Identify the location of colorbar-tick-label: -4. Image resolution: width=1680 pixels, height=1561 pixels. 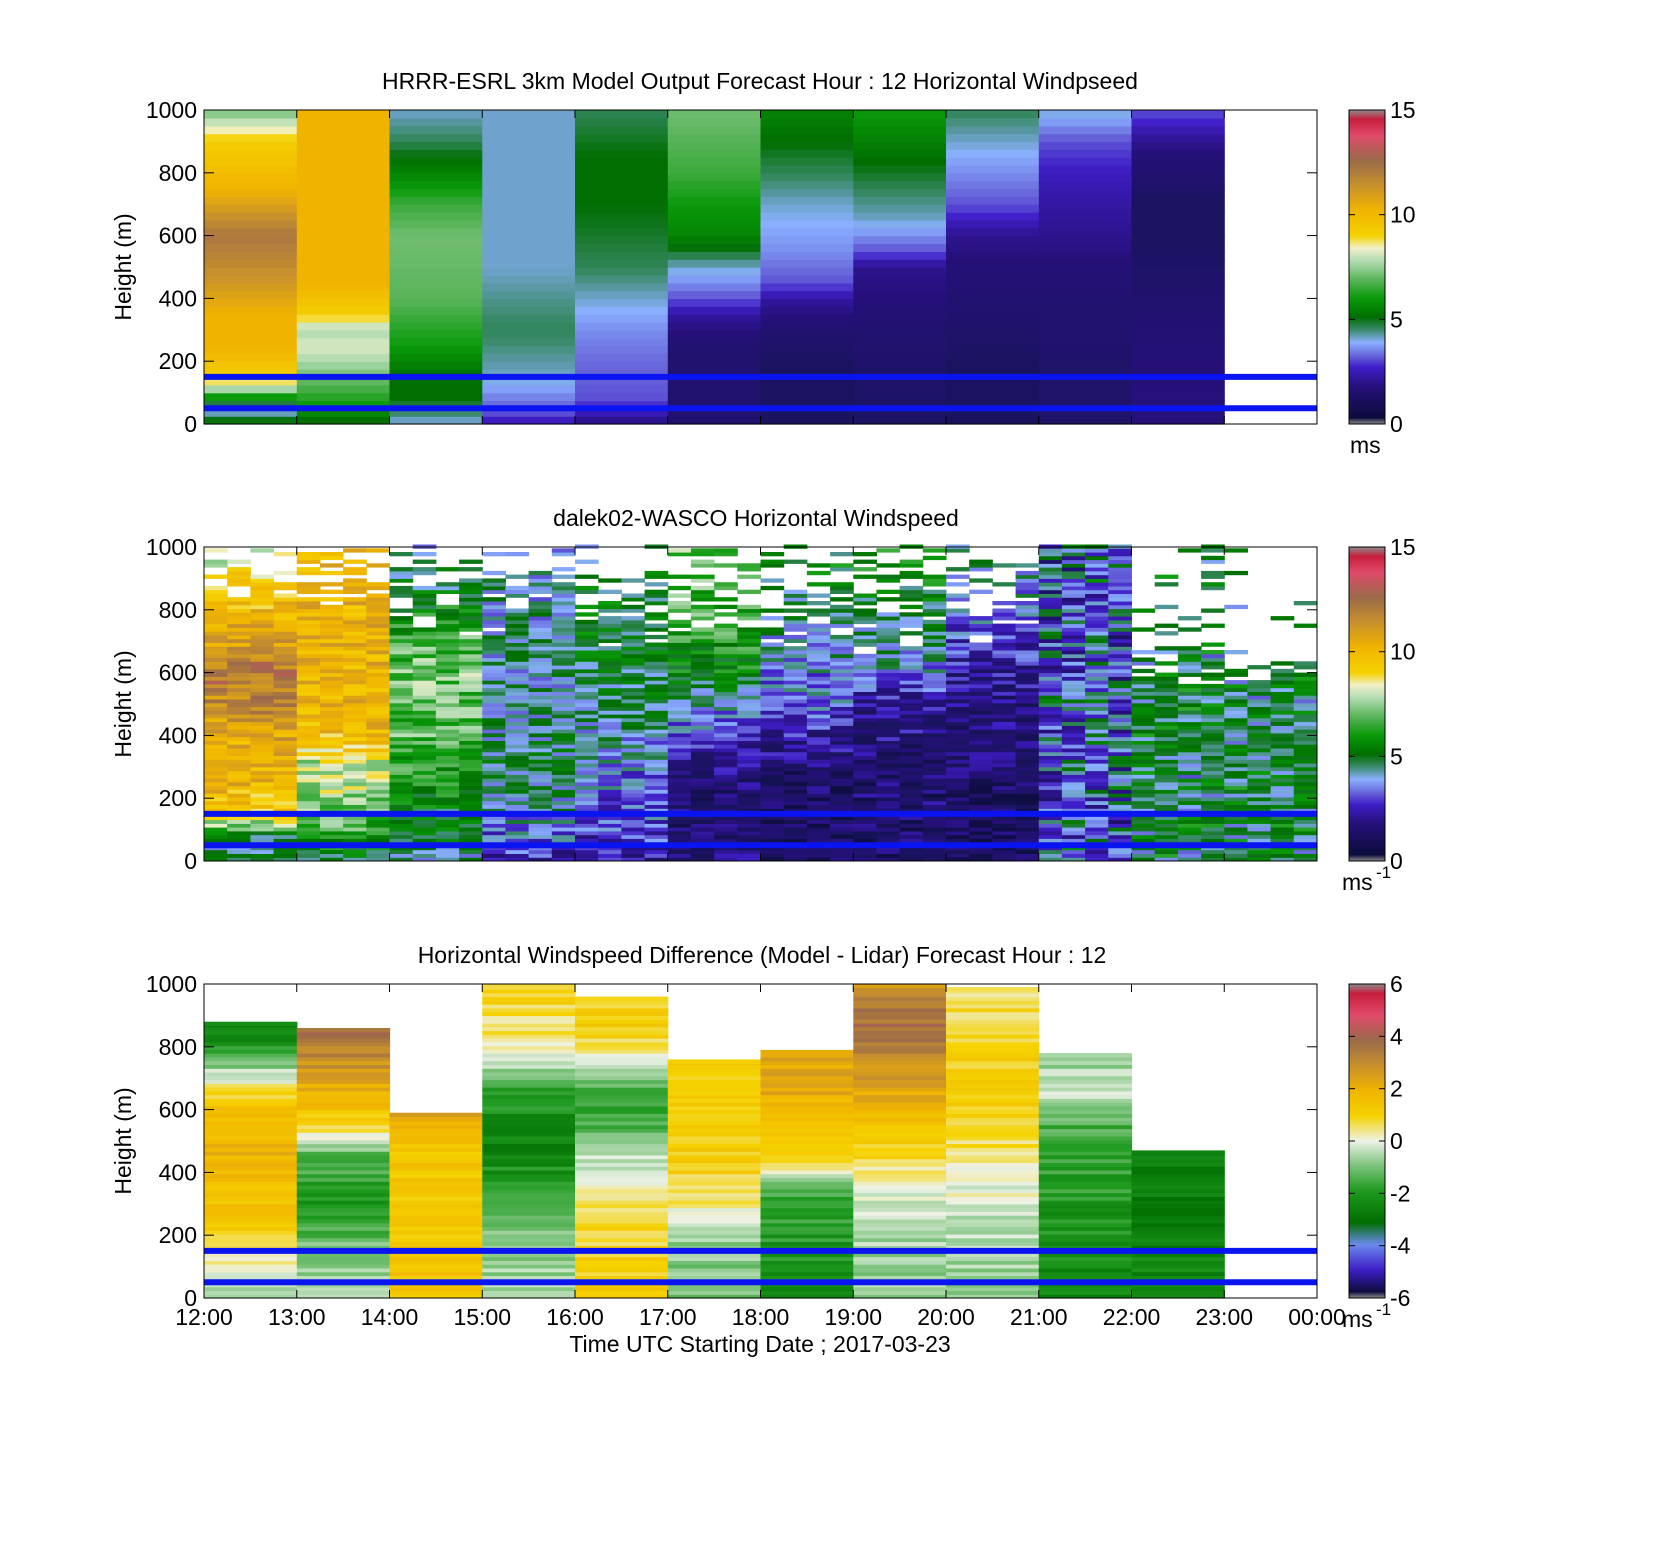
(1400, 1246).